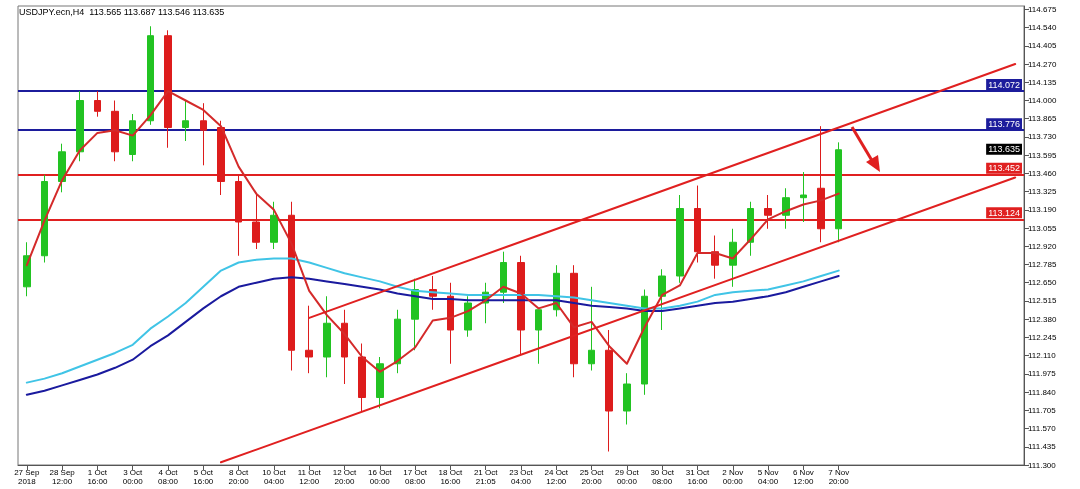 This screenshot has width=1080, height=489. What do you see at coordinates (415, 477) in the screenshot?
I see `x-tick-label: 17 Oct 08:00` at bounding box center [415, 477].